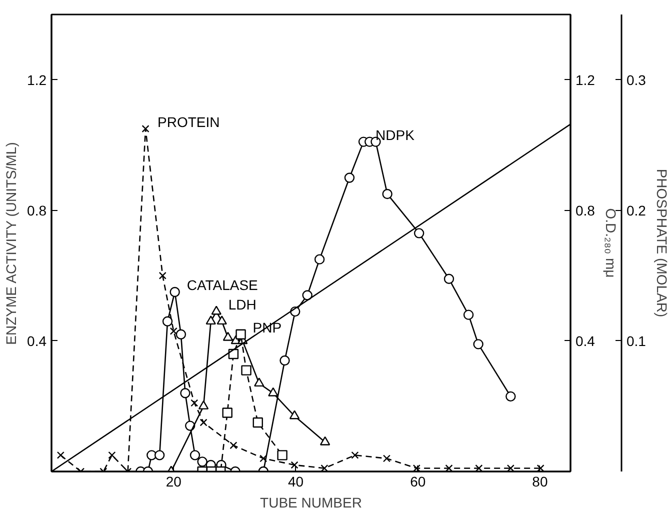 Image resolution: width=672 pixels, height=513 pixels. I want to click on y3-tick-label: 0.1, so click(636, 340).